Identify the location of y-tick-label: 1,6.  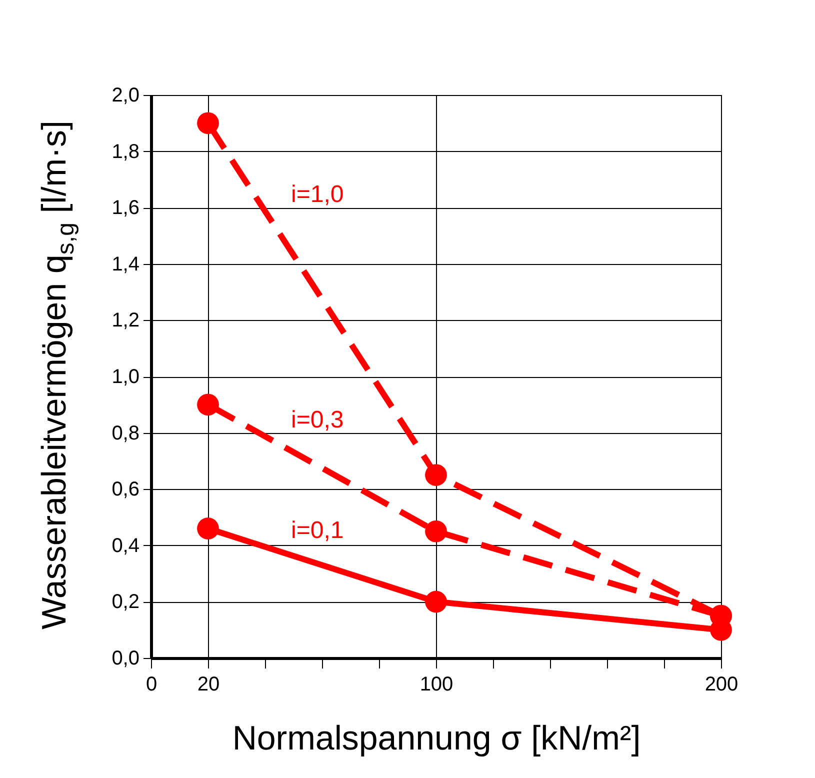
(126, 208).